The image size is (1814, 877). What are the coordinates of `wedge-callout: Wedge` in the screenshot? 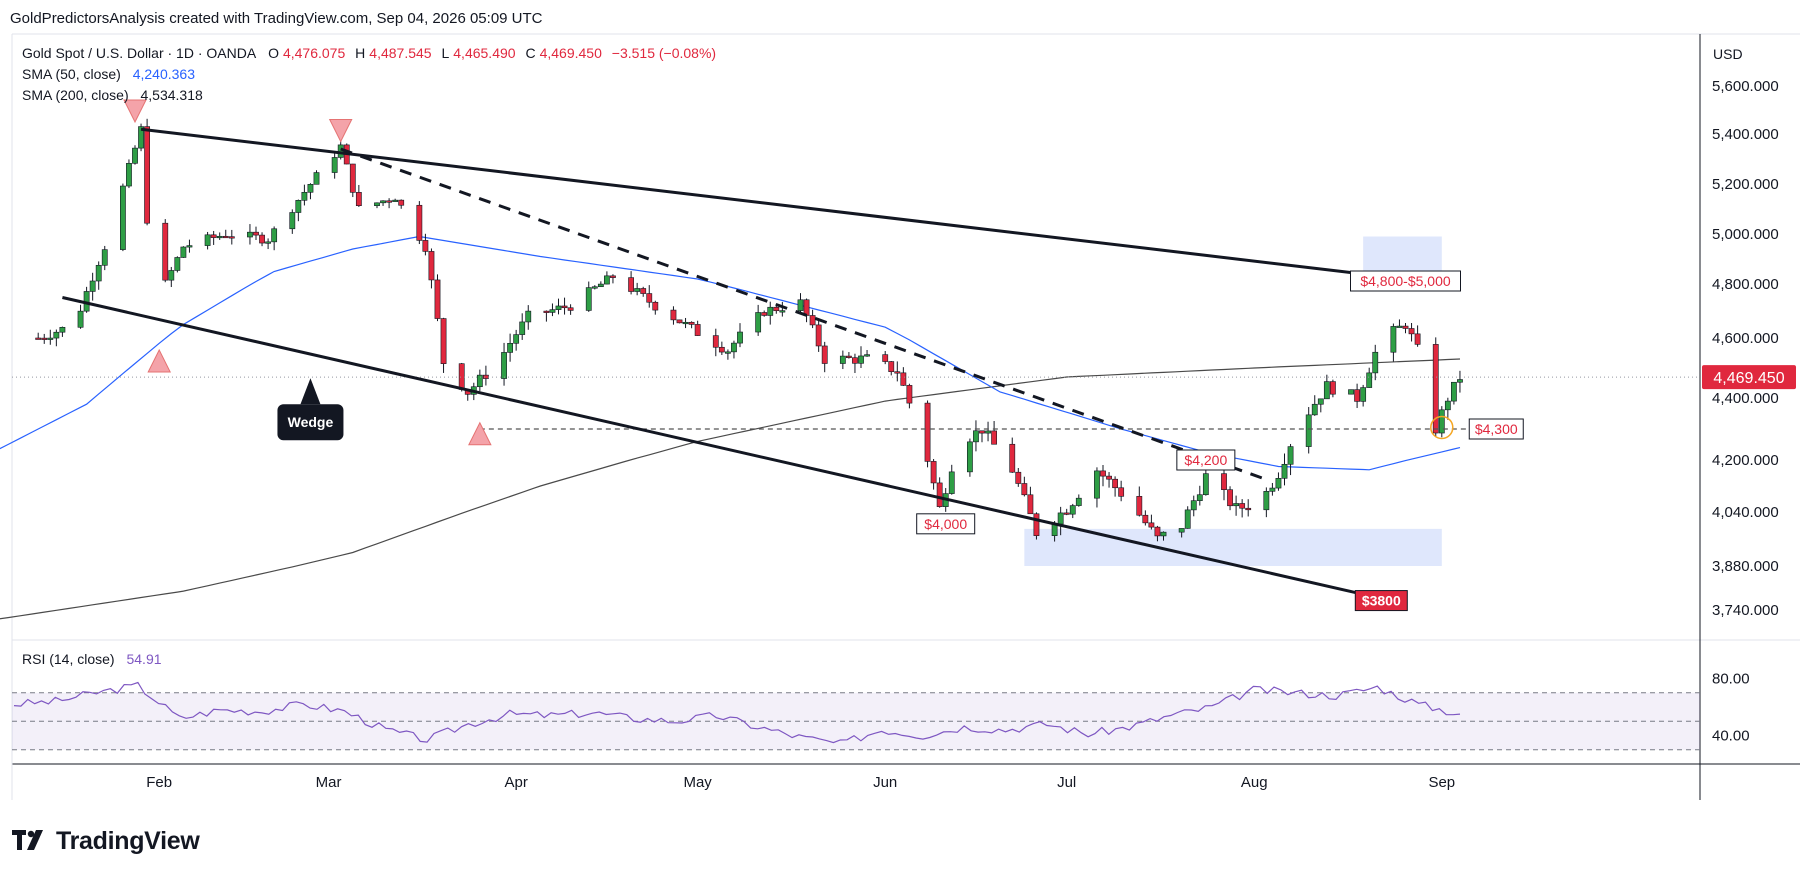 It's located at (310, 409).